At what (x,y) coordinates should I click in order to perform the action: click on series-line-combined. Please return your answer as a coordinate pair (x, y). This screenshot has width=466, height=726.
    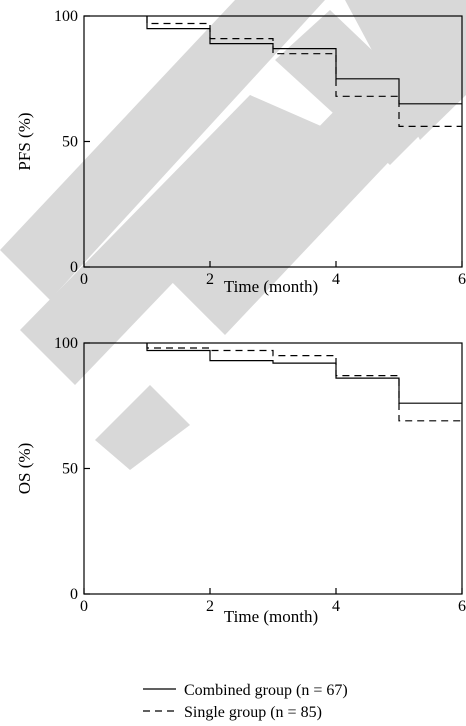
    Looking at the image, I should click on (304, 373).